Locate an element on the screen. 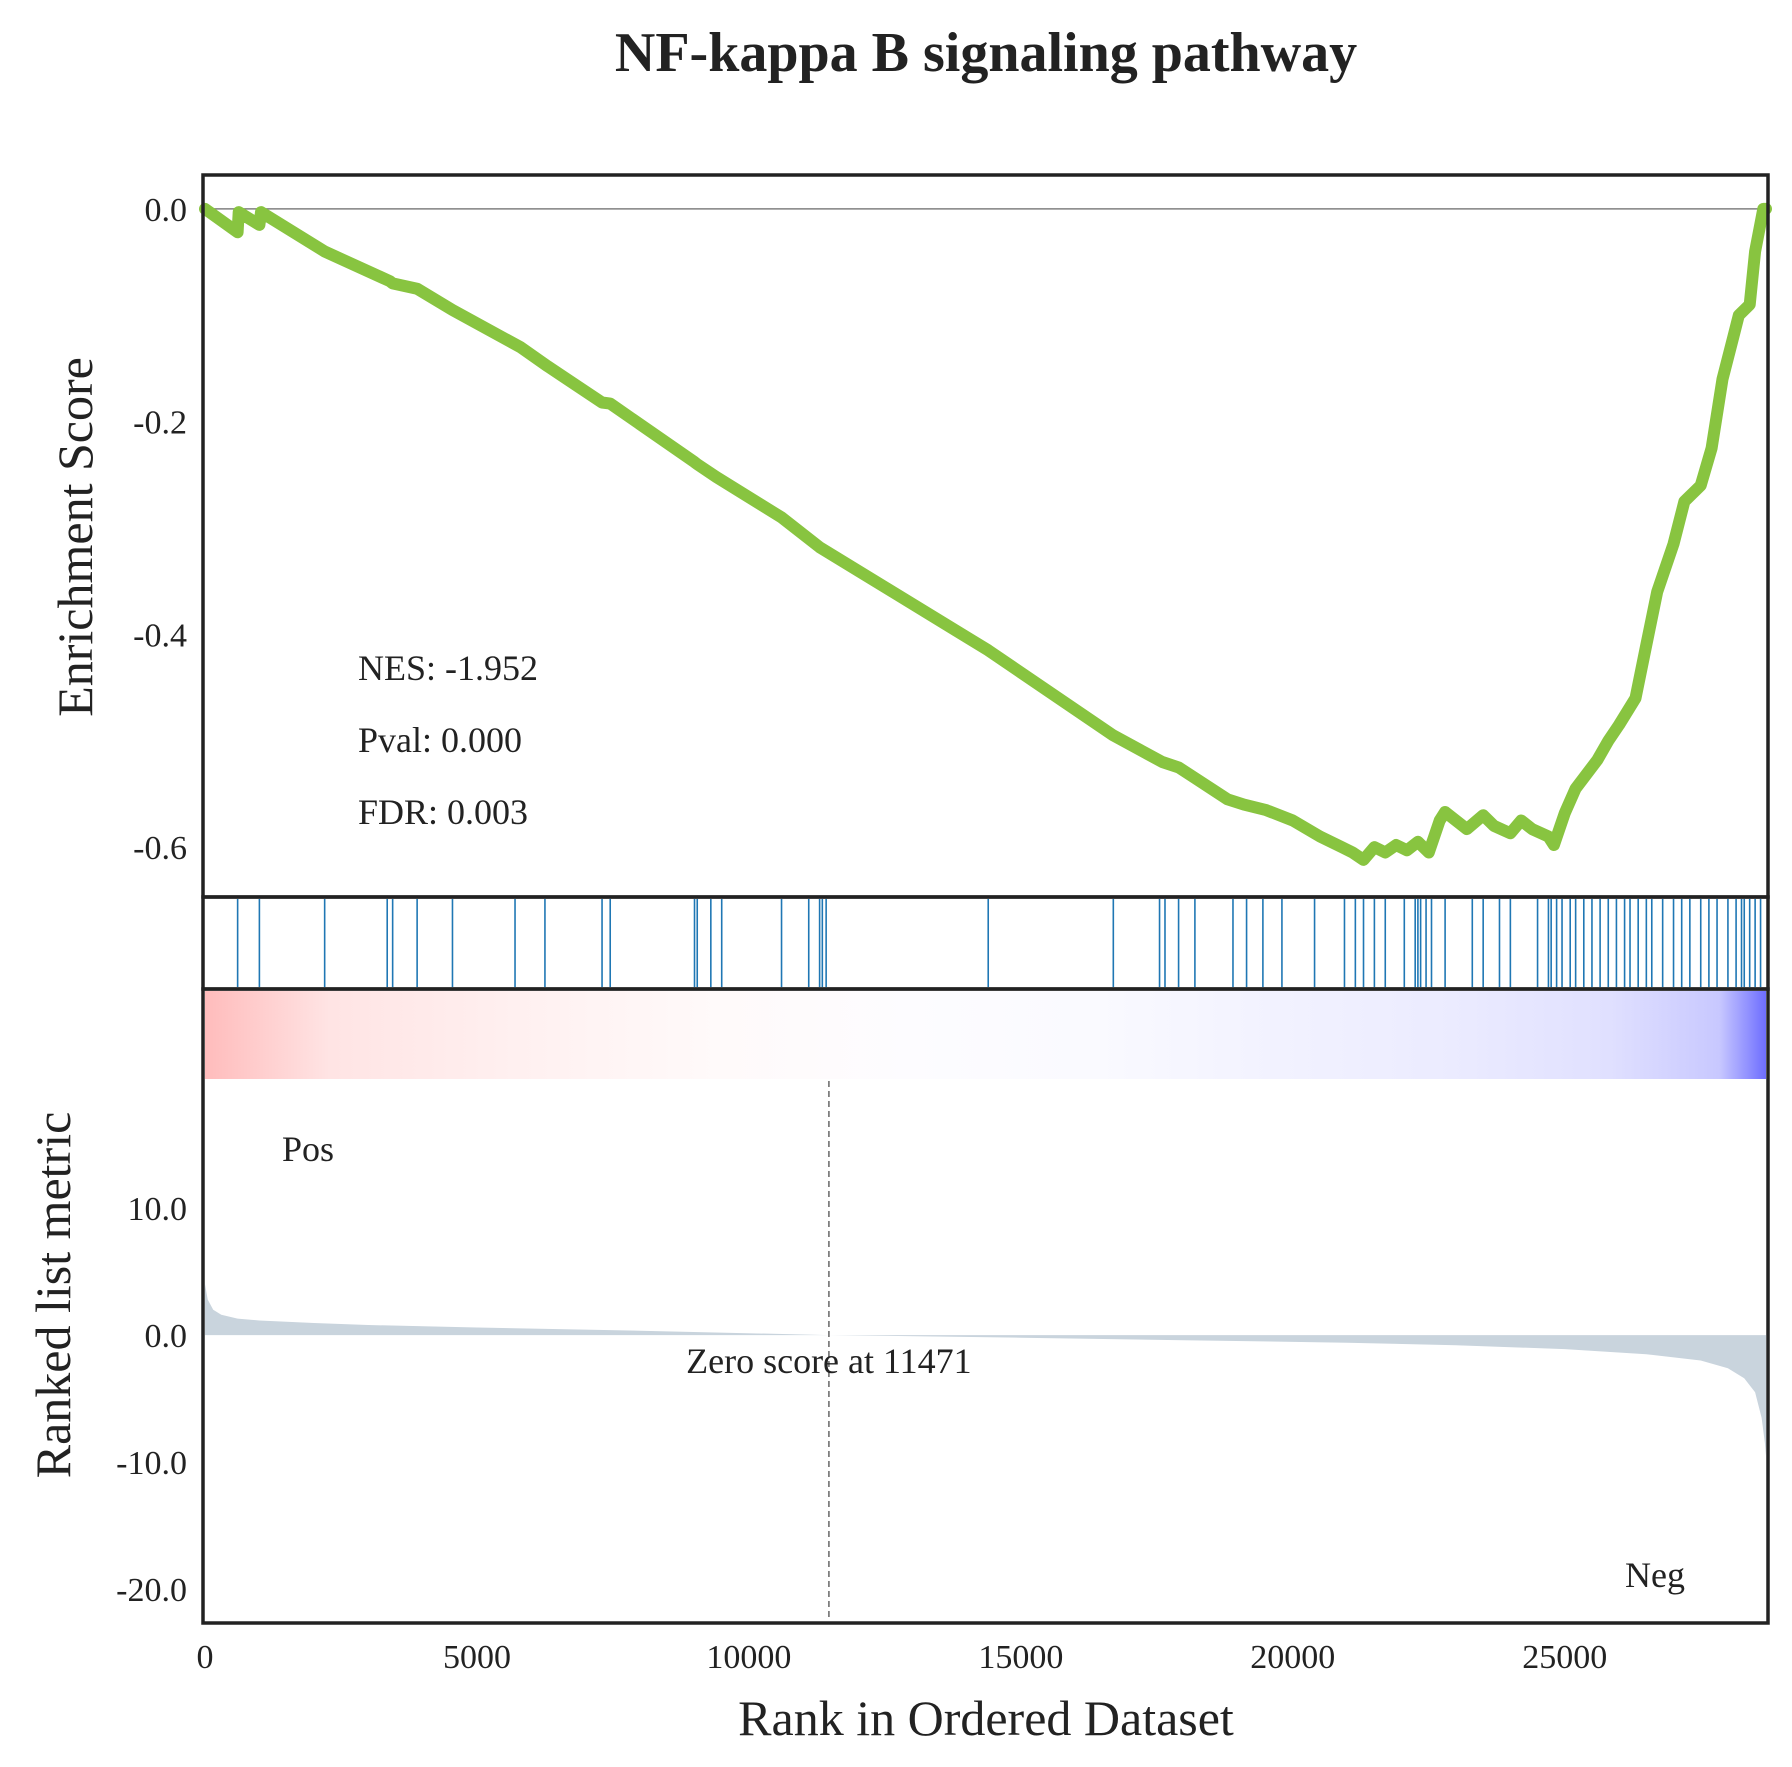 The height and width of the screenshot is (1767, 1792). fdr-text: FDR: 0.003 is located at coordinates (443, 812).